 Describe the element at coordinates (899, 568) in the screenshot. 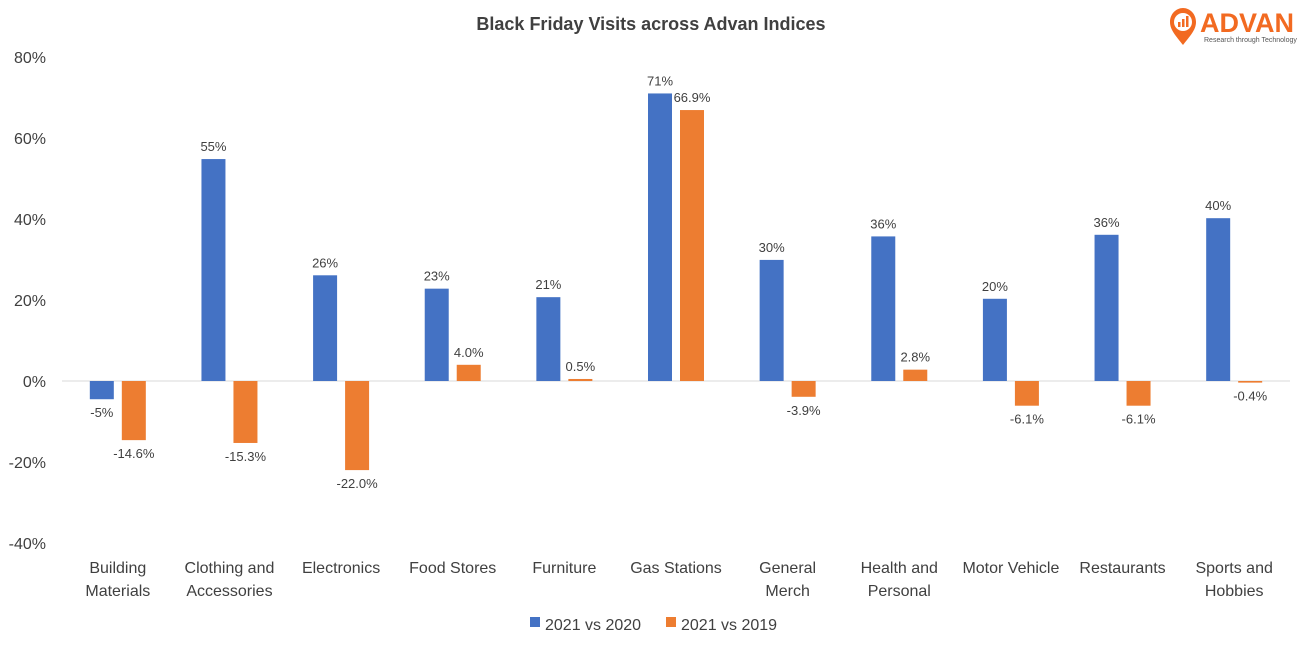

I see `category-label: Health and` at that location.